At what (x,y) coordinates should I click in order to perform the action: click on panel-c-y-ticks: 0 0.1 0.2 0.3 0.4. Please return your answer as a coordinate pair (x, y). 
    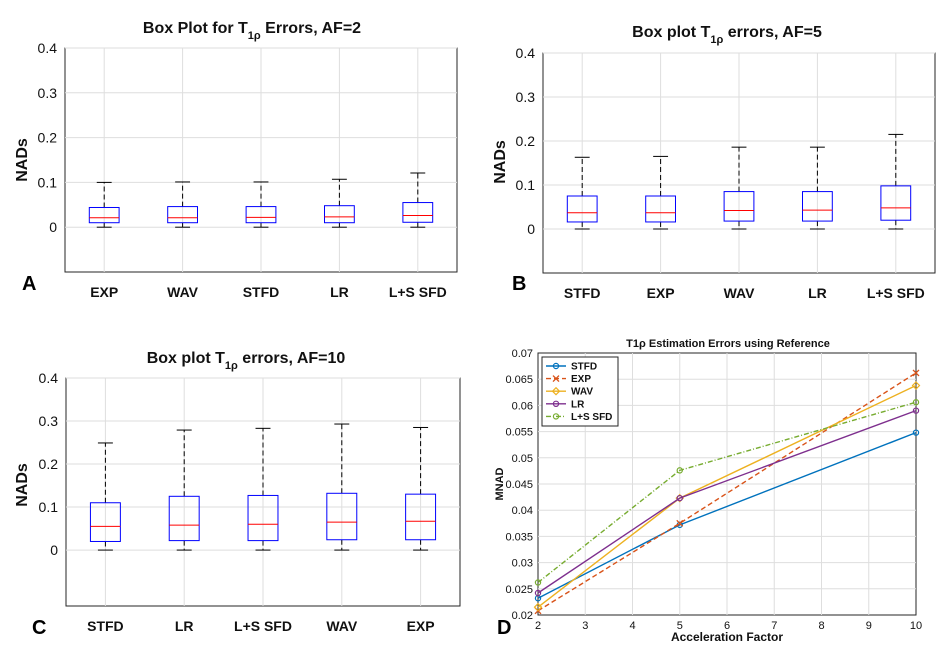
    Looking at the image, I should click on (49, 464).